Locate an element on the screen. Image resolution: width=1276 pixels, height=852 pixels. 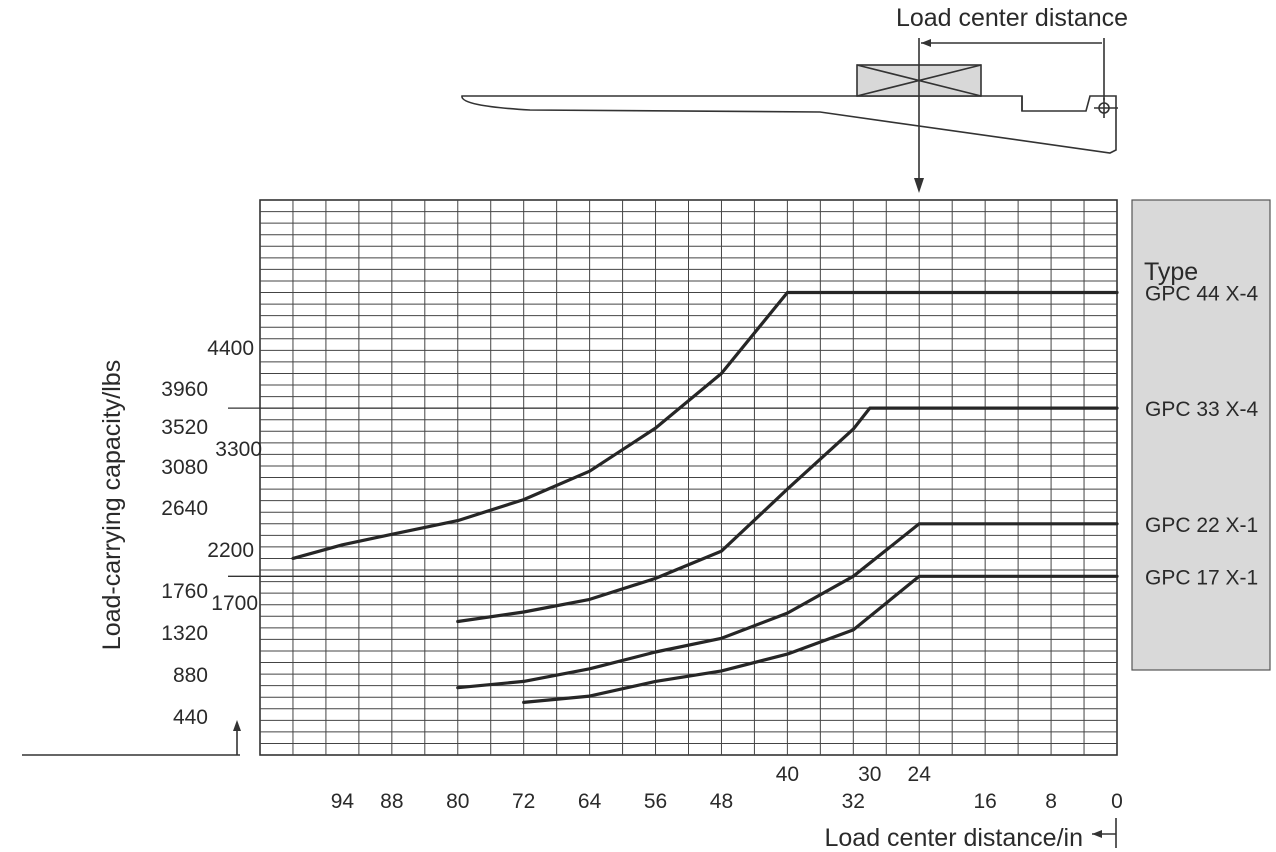
legend-entry-1: GPC 44 X-4 is located at coordinates (1202, 294).